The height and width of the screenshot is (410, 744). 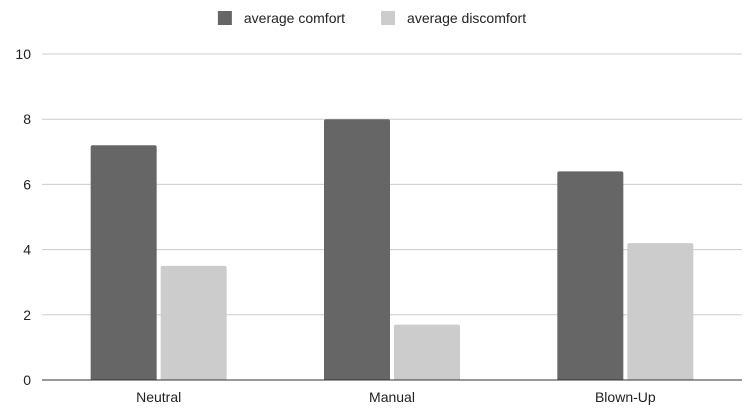 I want to click on bar-average-comfort-blown-up, so click(x=590, y=275).